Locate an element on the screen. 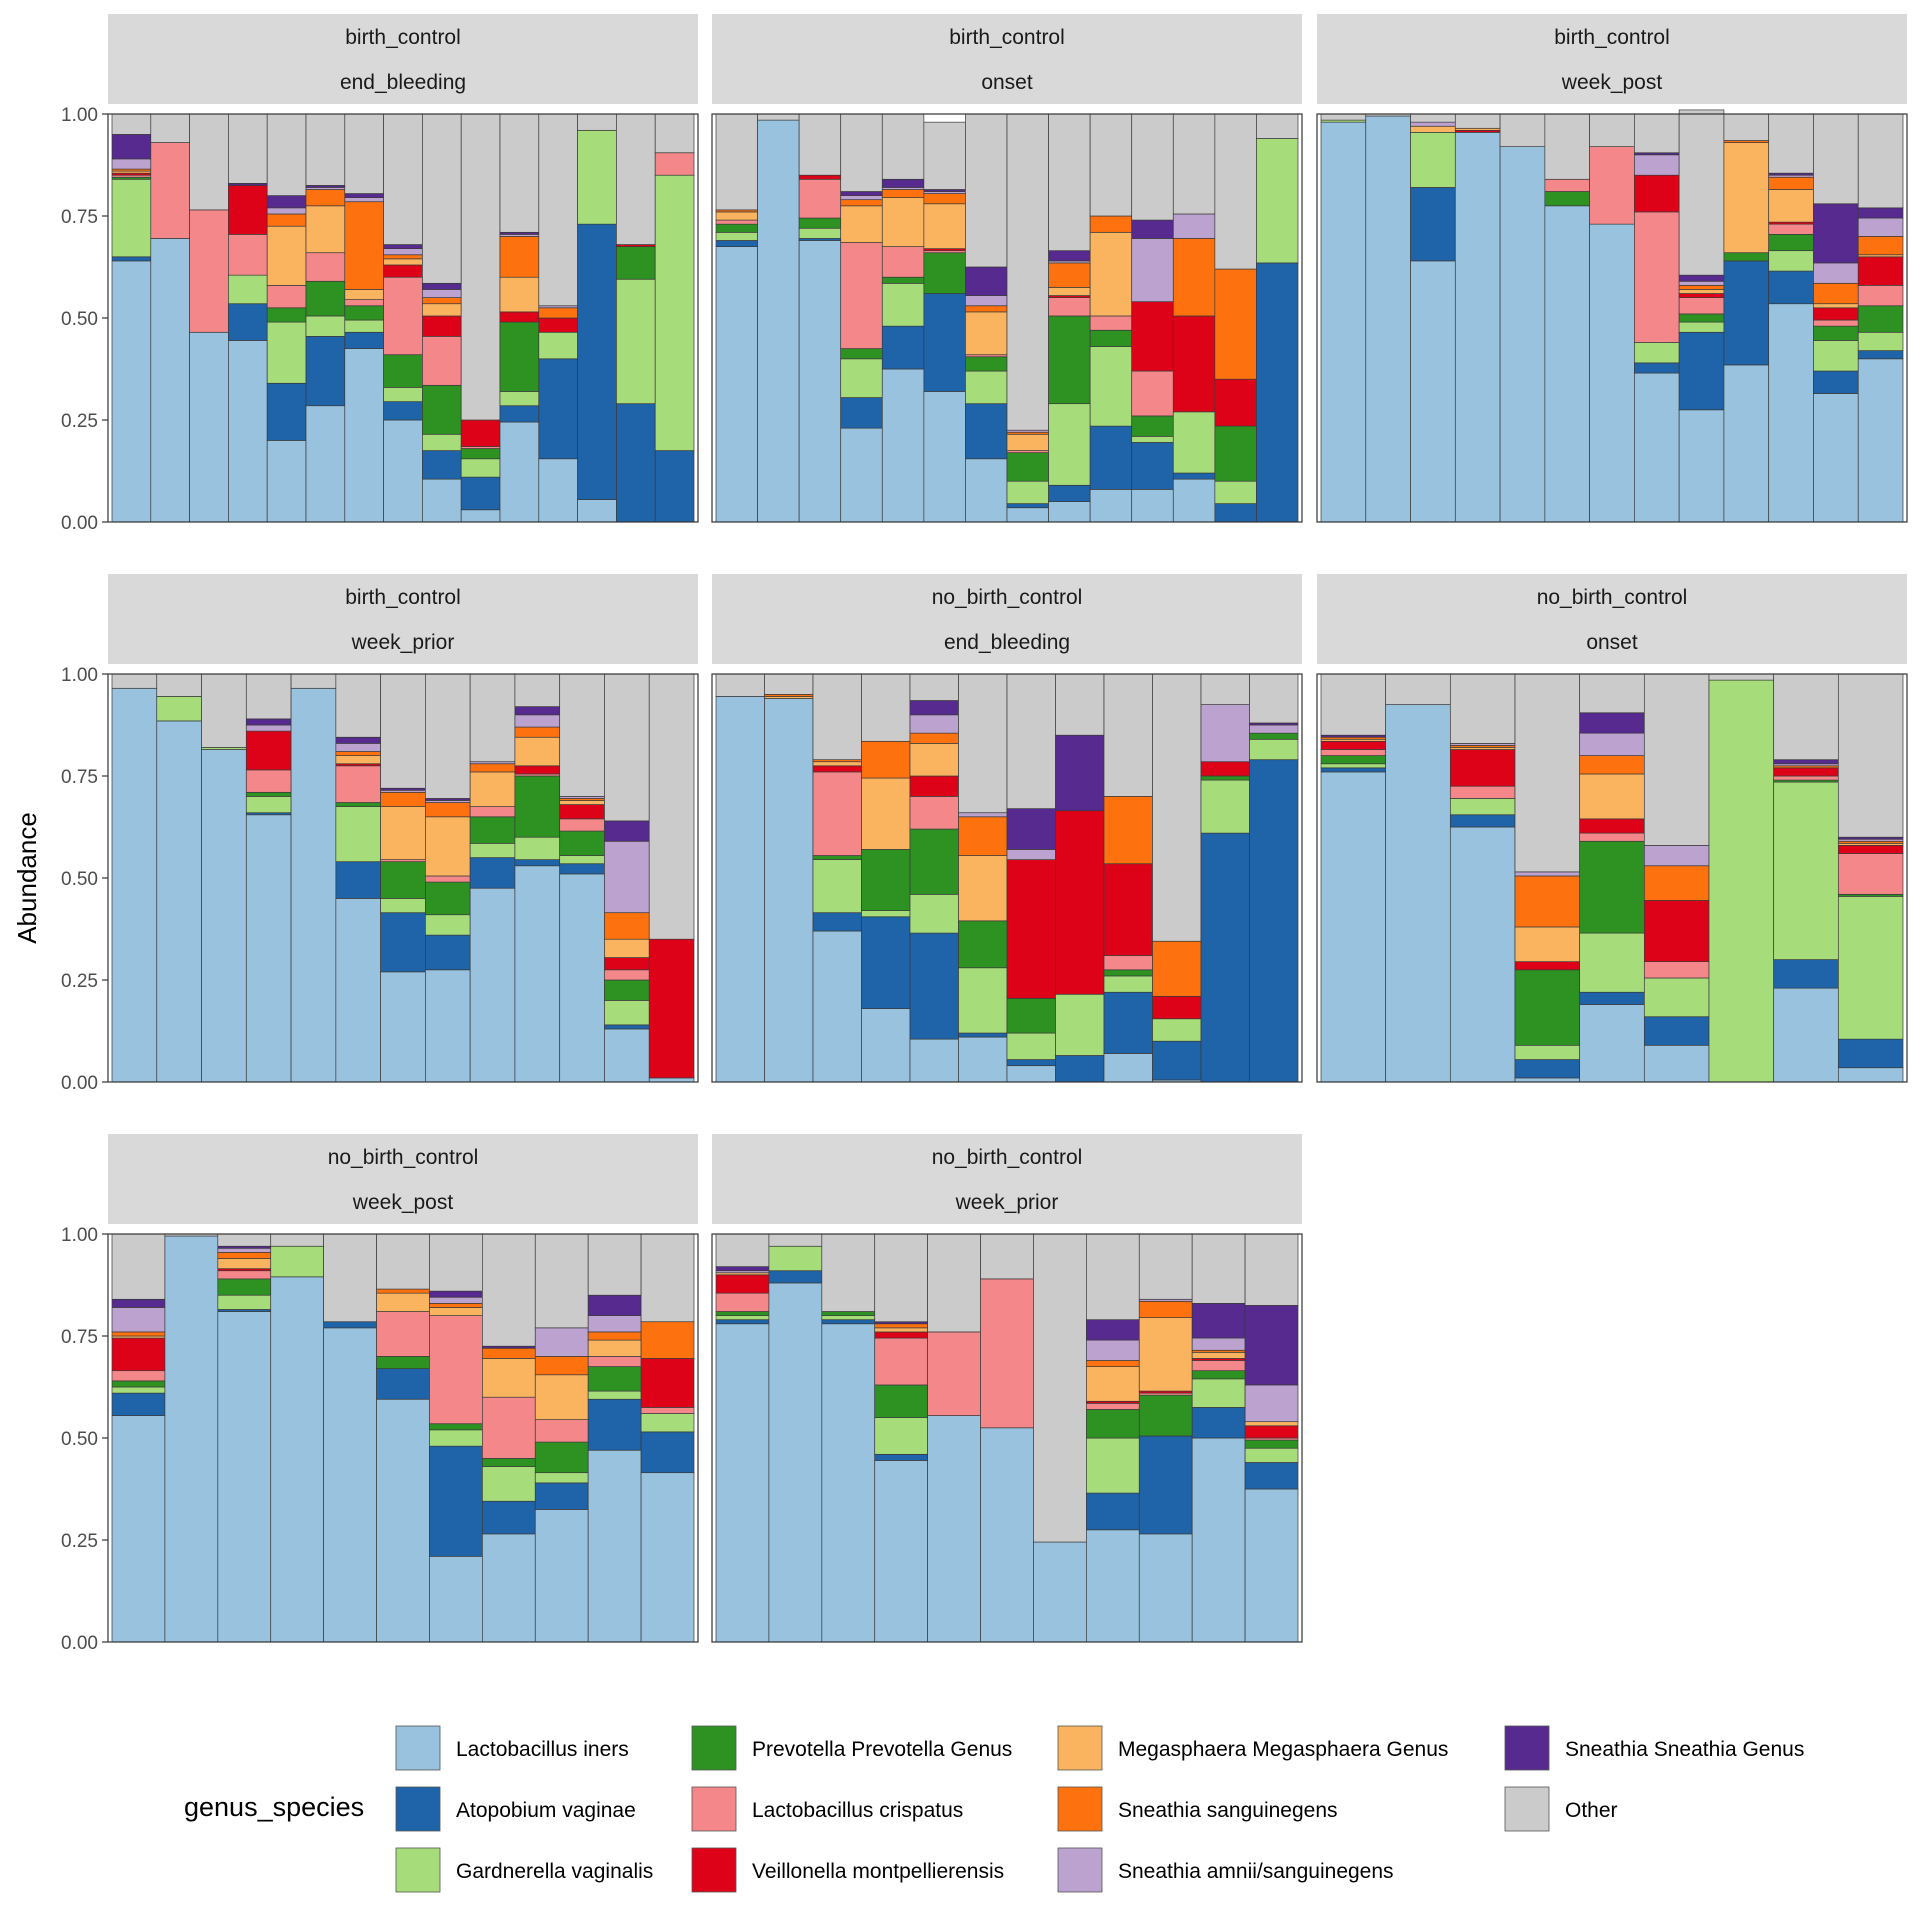 This screenshot has height=1920, width=1920. facet-strip-label: week_post is located at coordinates (1612, 82).